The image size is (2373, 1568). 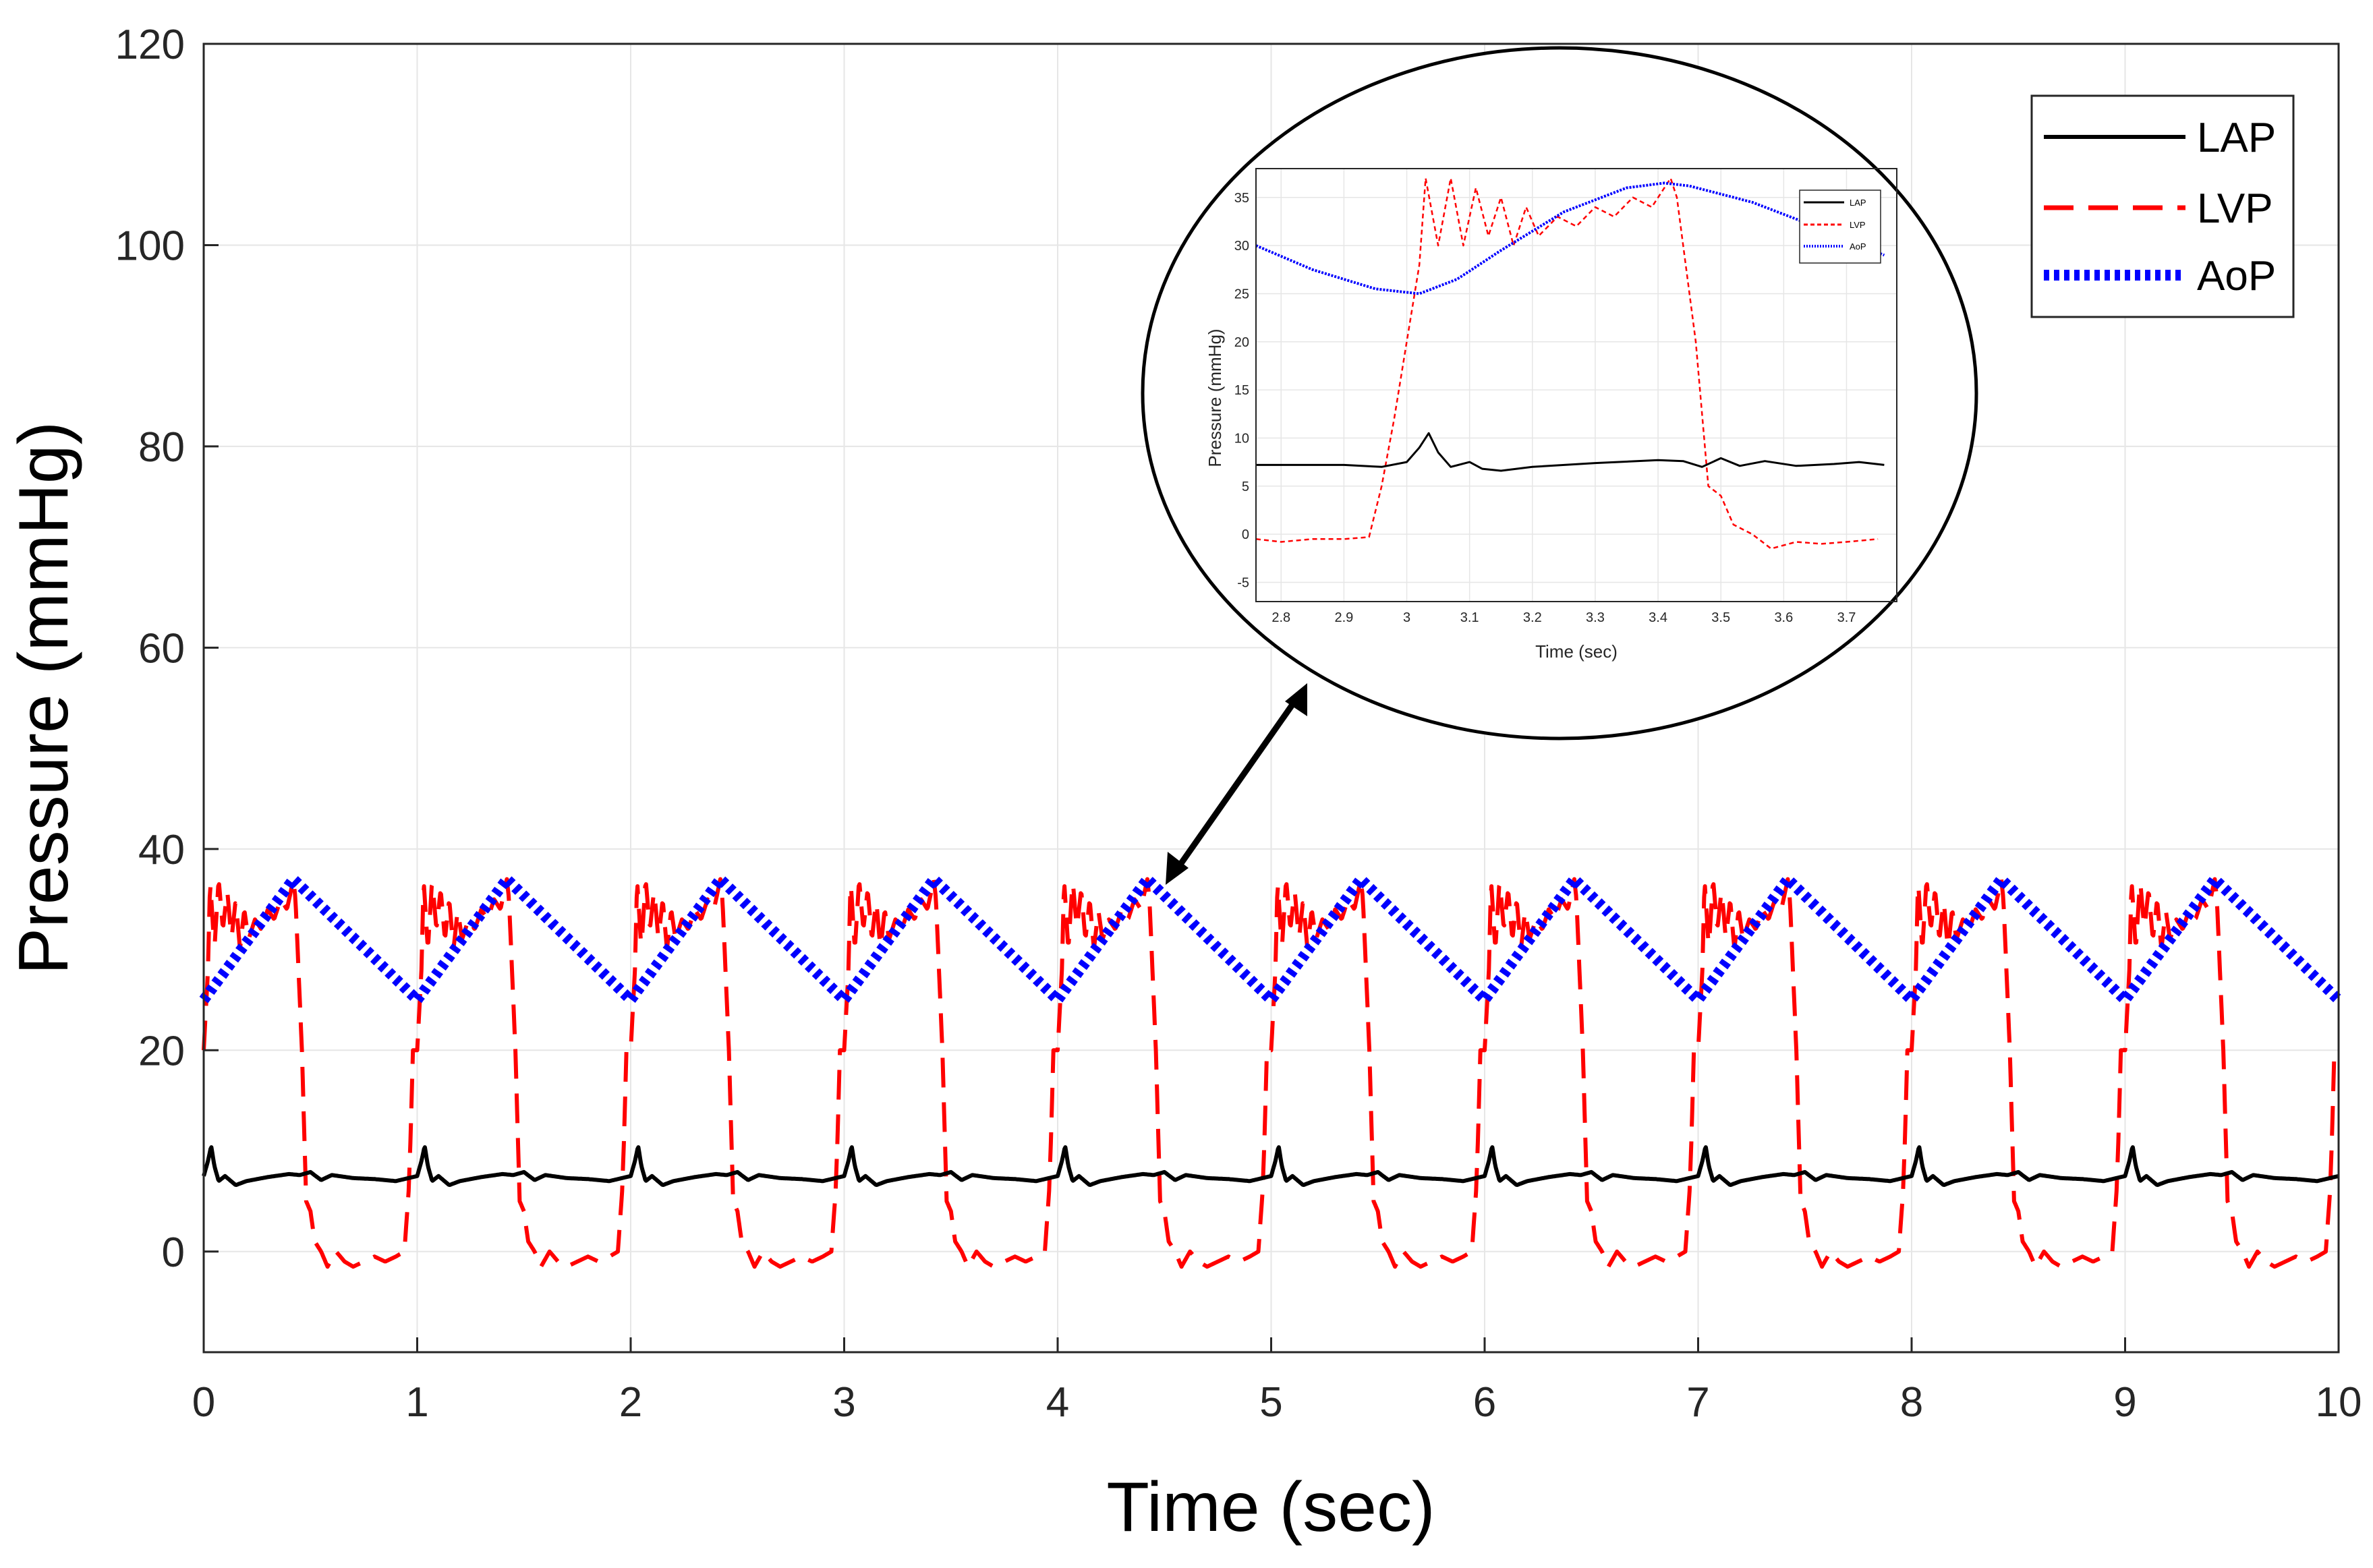 What do you see at coordinates (1858, 225) in the screenshot?
I see `inset-legend-label-lvp: LVP` at bounding box center [1858, 225].